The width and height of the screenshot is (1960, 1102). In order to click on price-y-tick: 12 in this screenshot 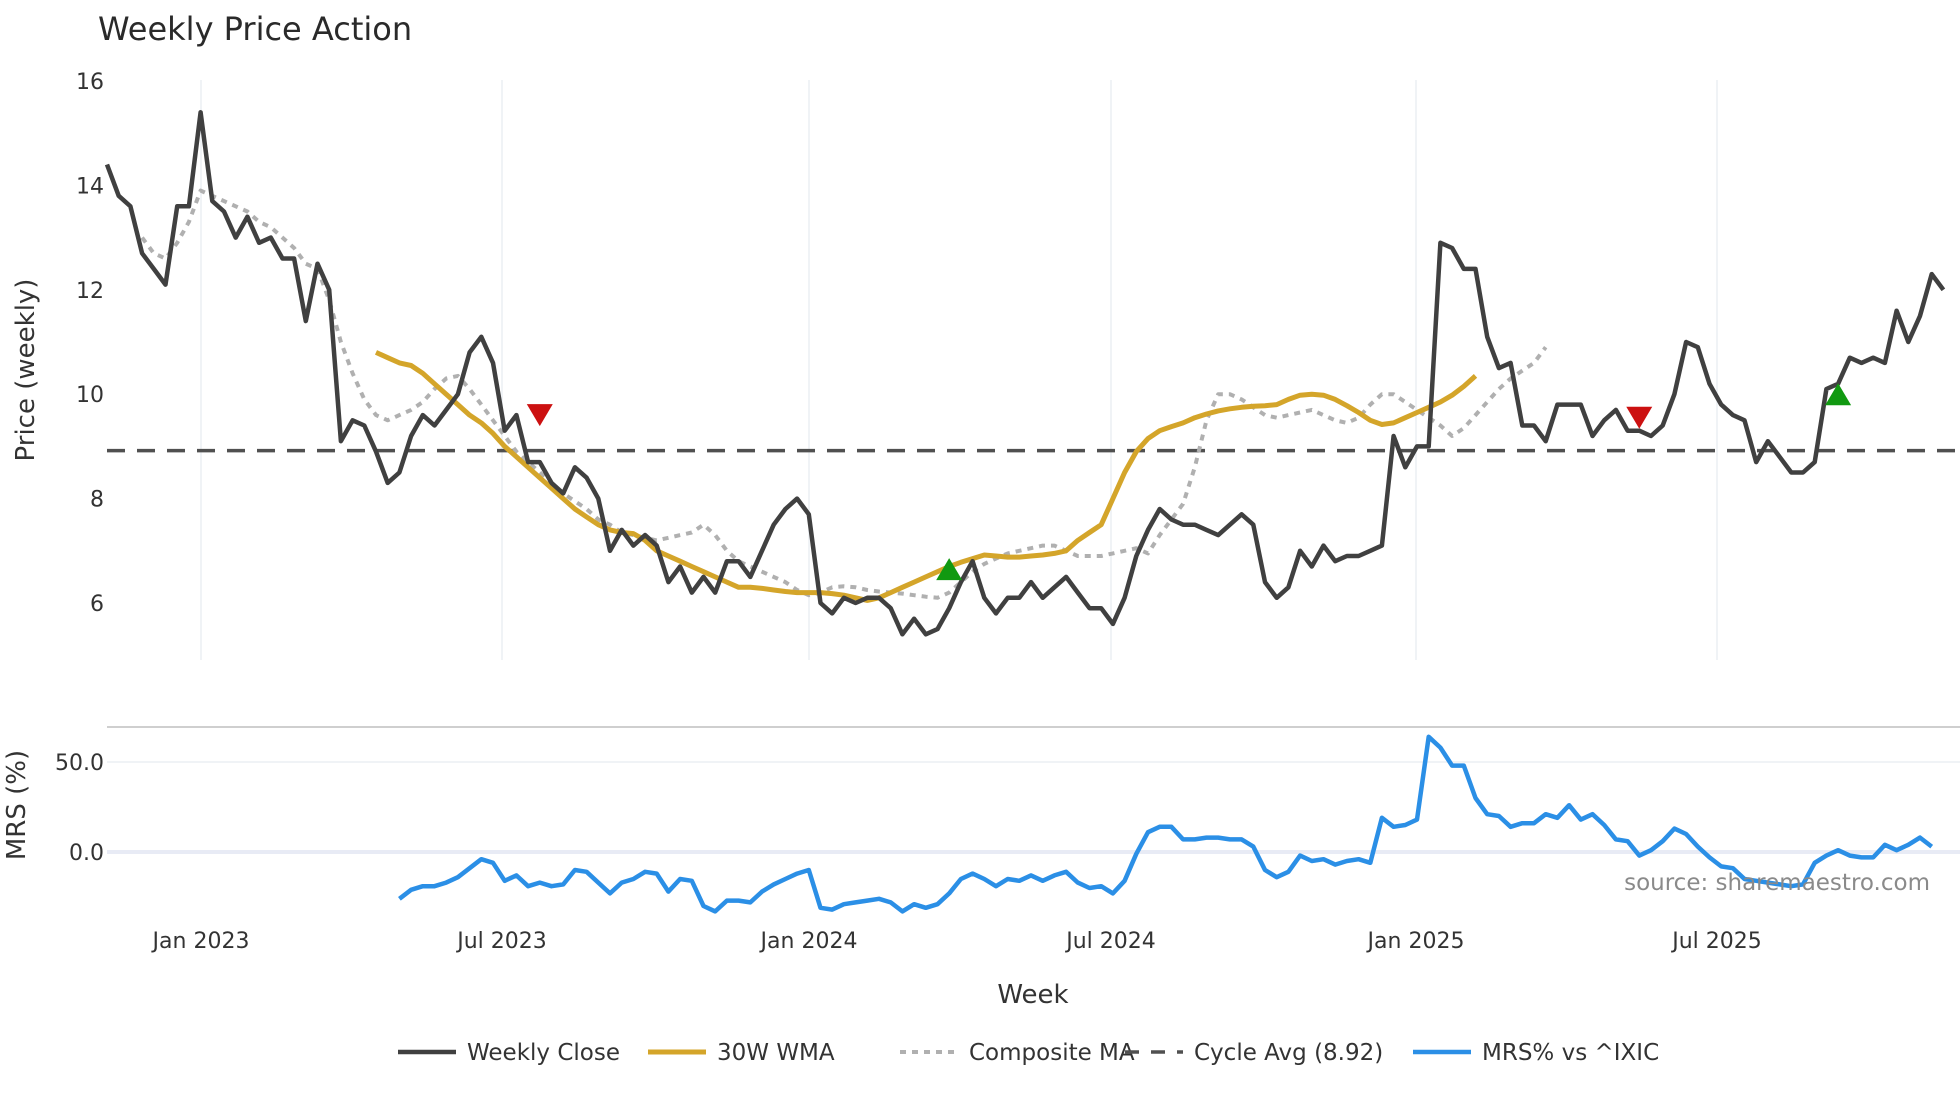, I will do `click(90, 291)`.